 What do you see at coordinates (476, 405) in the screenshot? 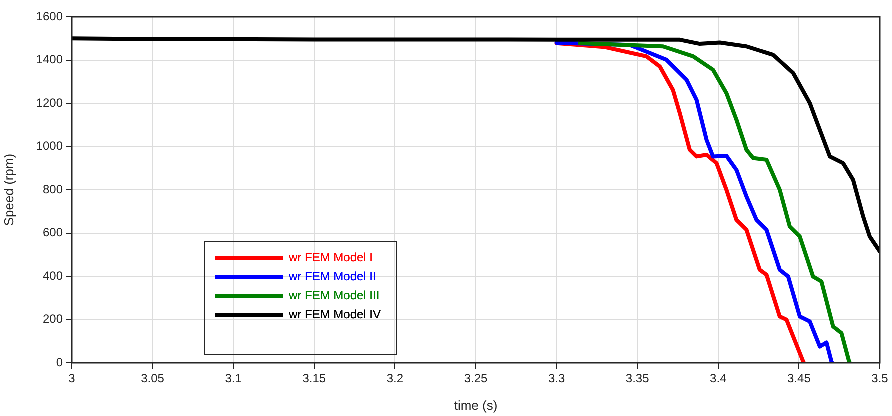
I see `x-axis-title: time (s)` at bounding box center [476, 405].